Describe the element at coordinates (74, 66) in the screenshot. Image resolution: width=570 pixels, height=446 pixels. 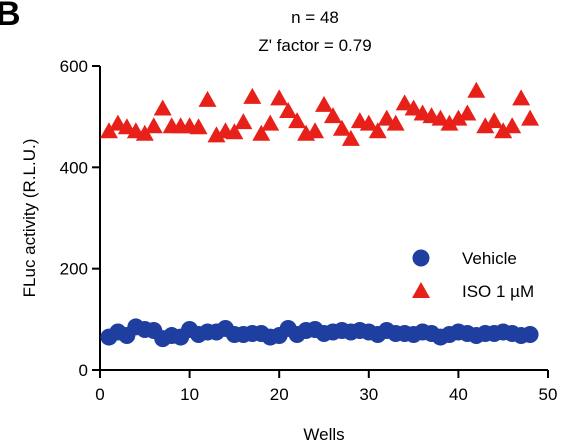
I see `y-tick-label: 600` at that location.